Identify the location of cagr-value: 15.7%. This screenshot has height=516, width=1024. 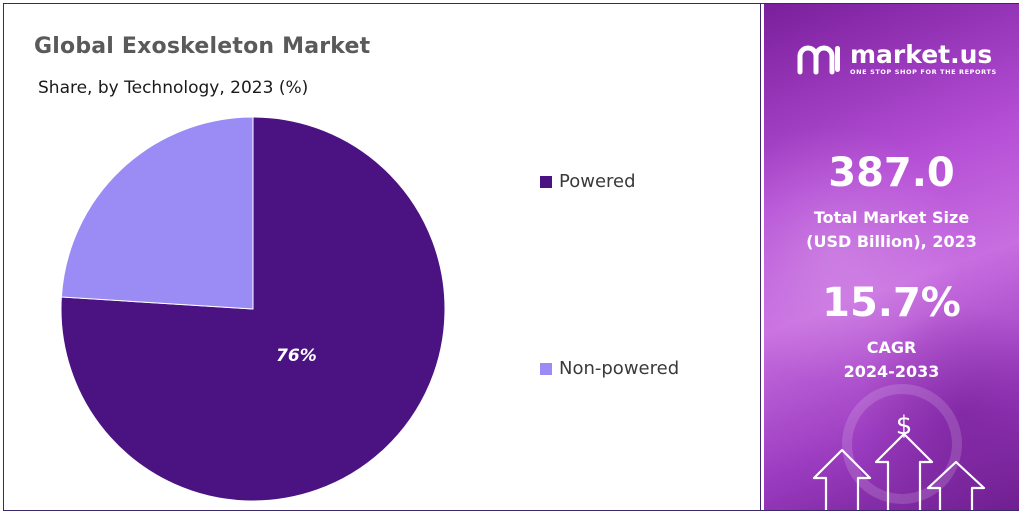
(891, 303).